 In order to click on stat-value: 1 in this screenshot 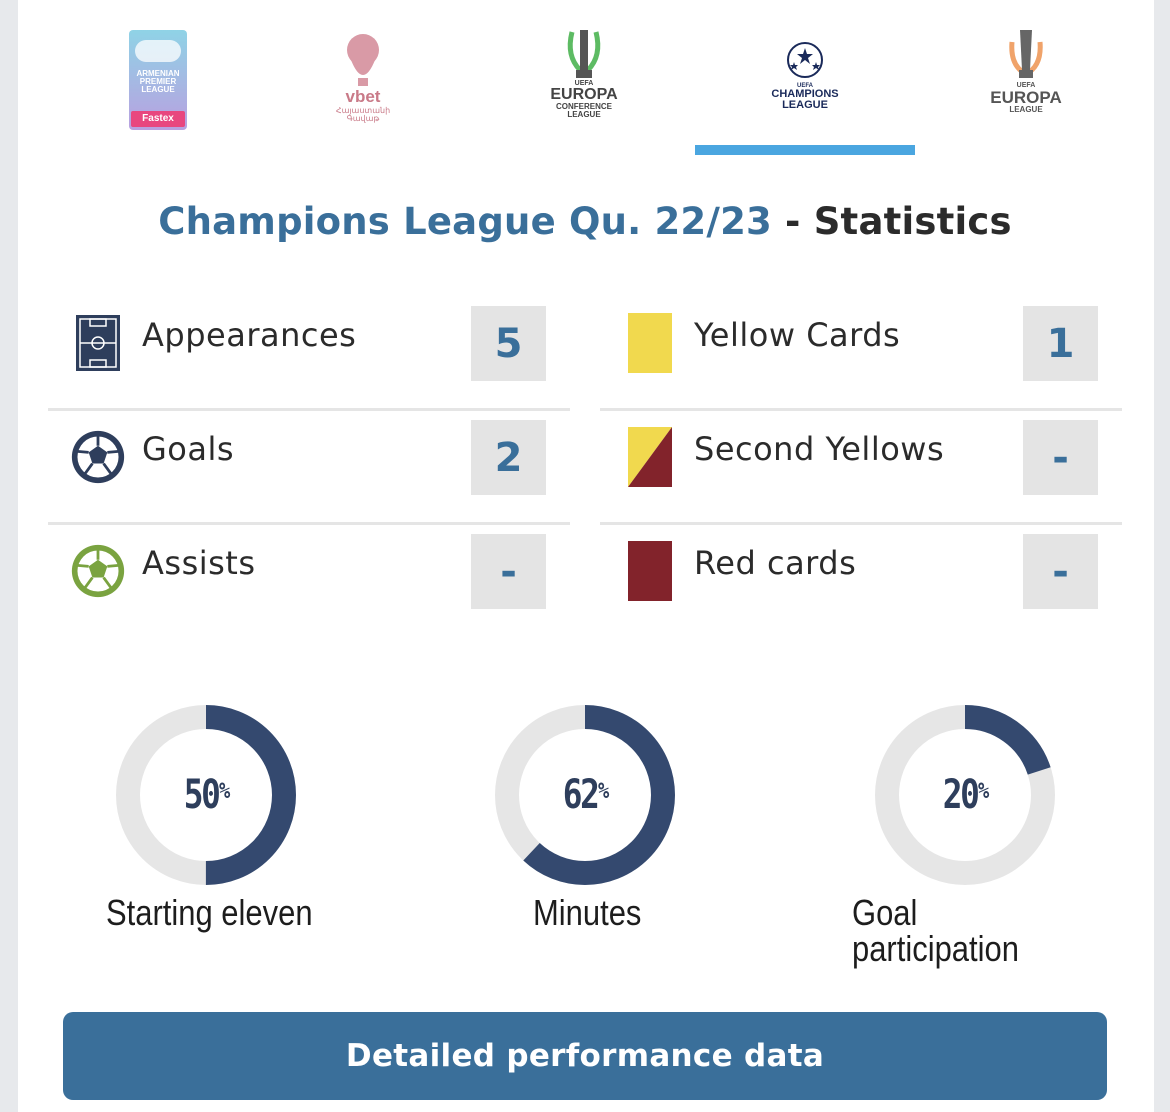, I will do `click(1060, 343)`.